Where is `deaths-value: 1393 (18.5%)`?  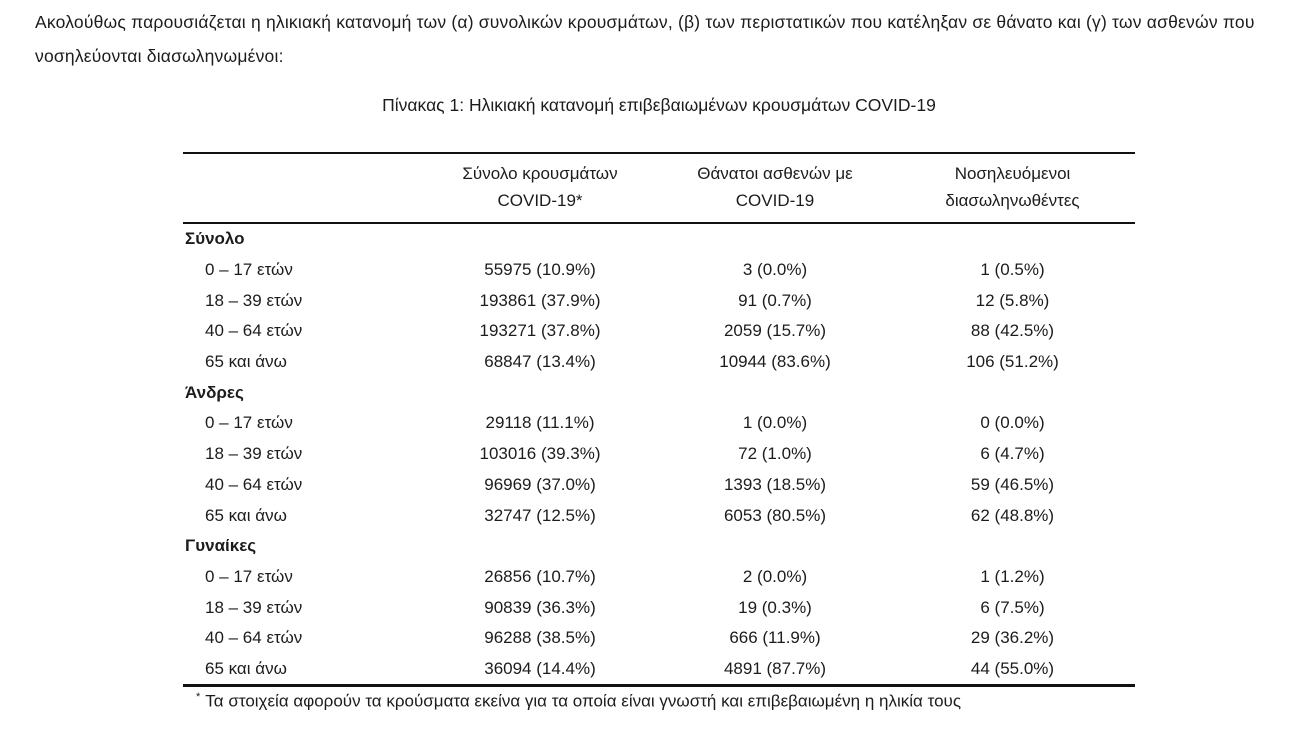 deaths-value: 1393 (18.5%) is located at coordinates (775, 484).